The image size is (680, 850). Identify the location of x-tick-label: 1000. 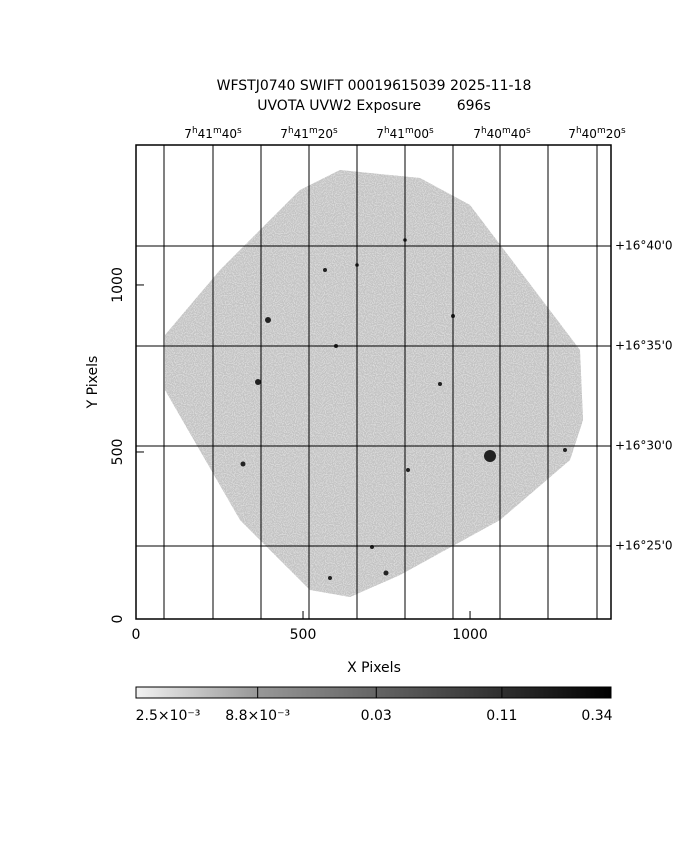
(470, 635).